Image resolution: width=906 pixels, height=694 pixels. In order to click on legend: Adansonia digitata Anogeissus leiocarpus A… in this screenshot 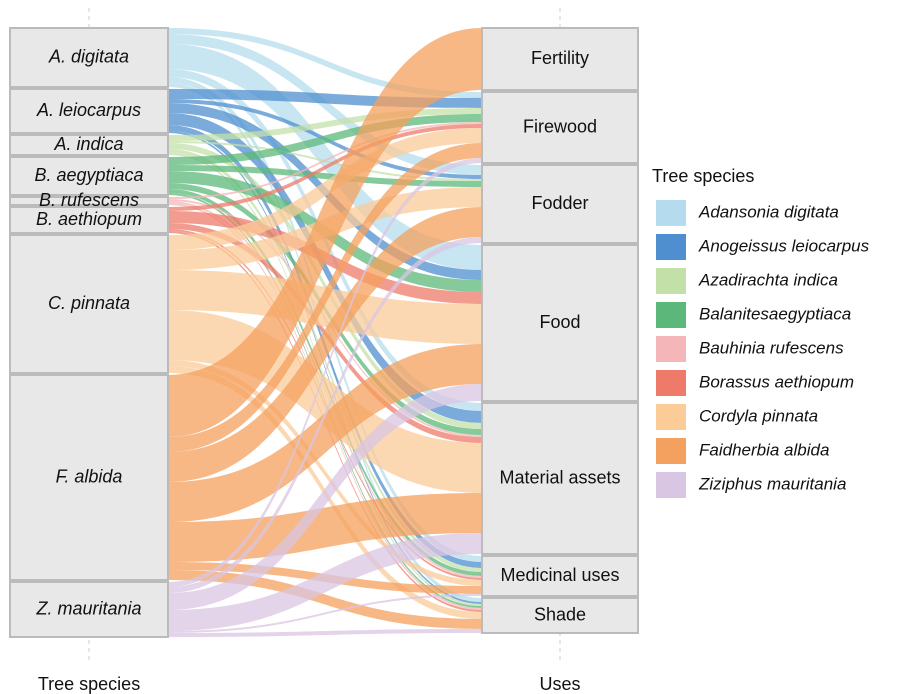, I will do `click(763, 349)`.